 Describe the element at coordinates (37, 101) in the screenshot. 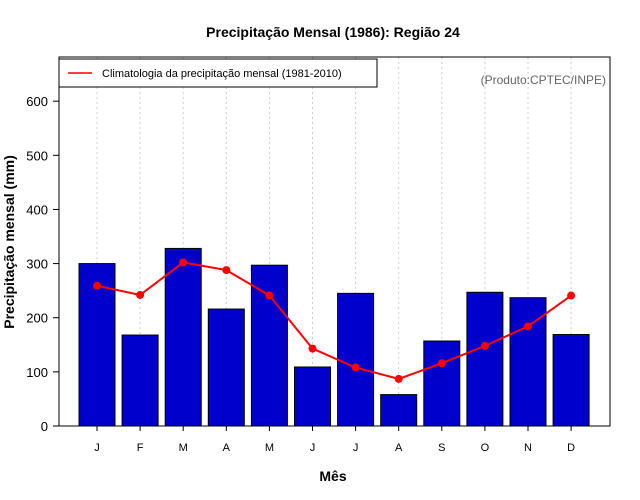

I see `y-tick-label: 600` at that location.